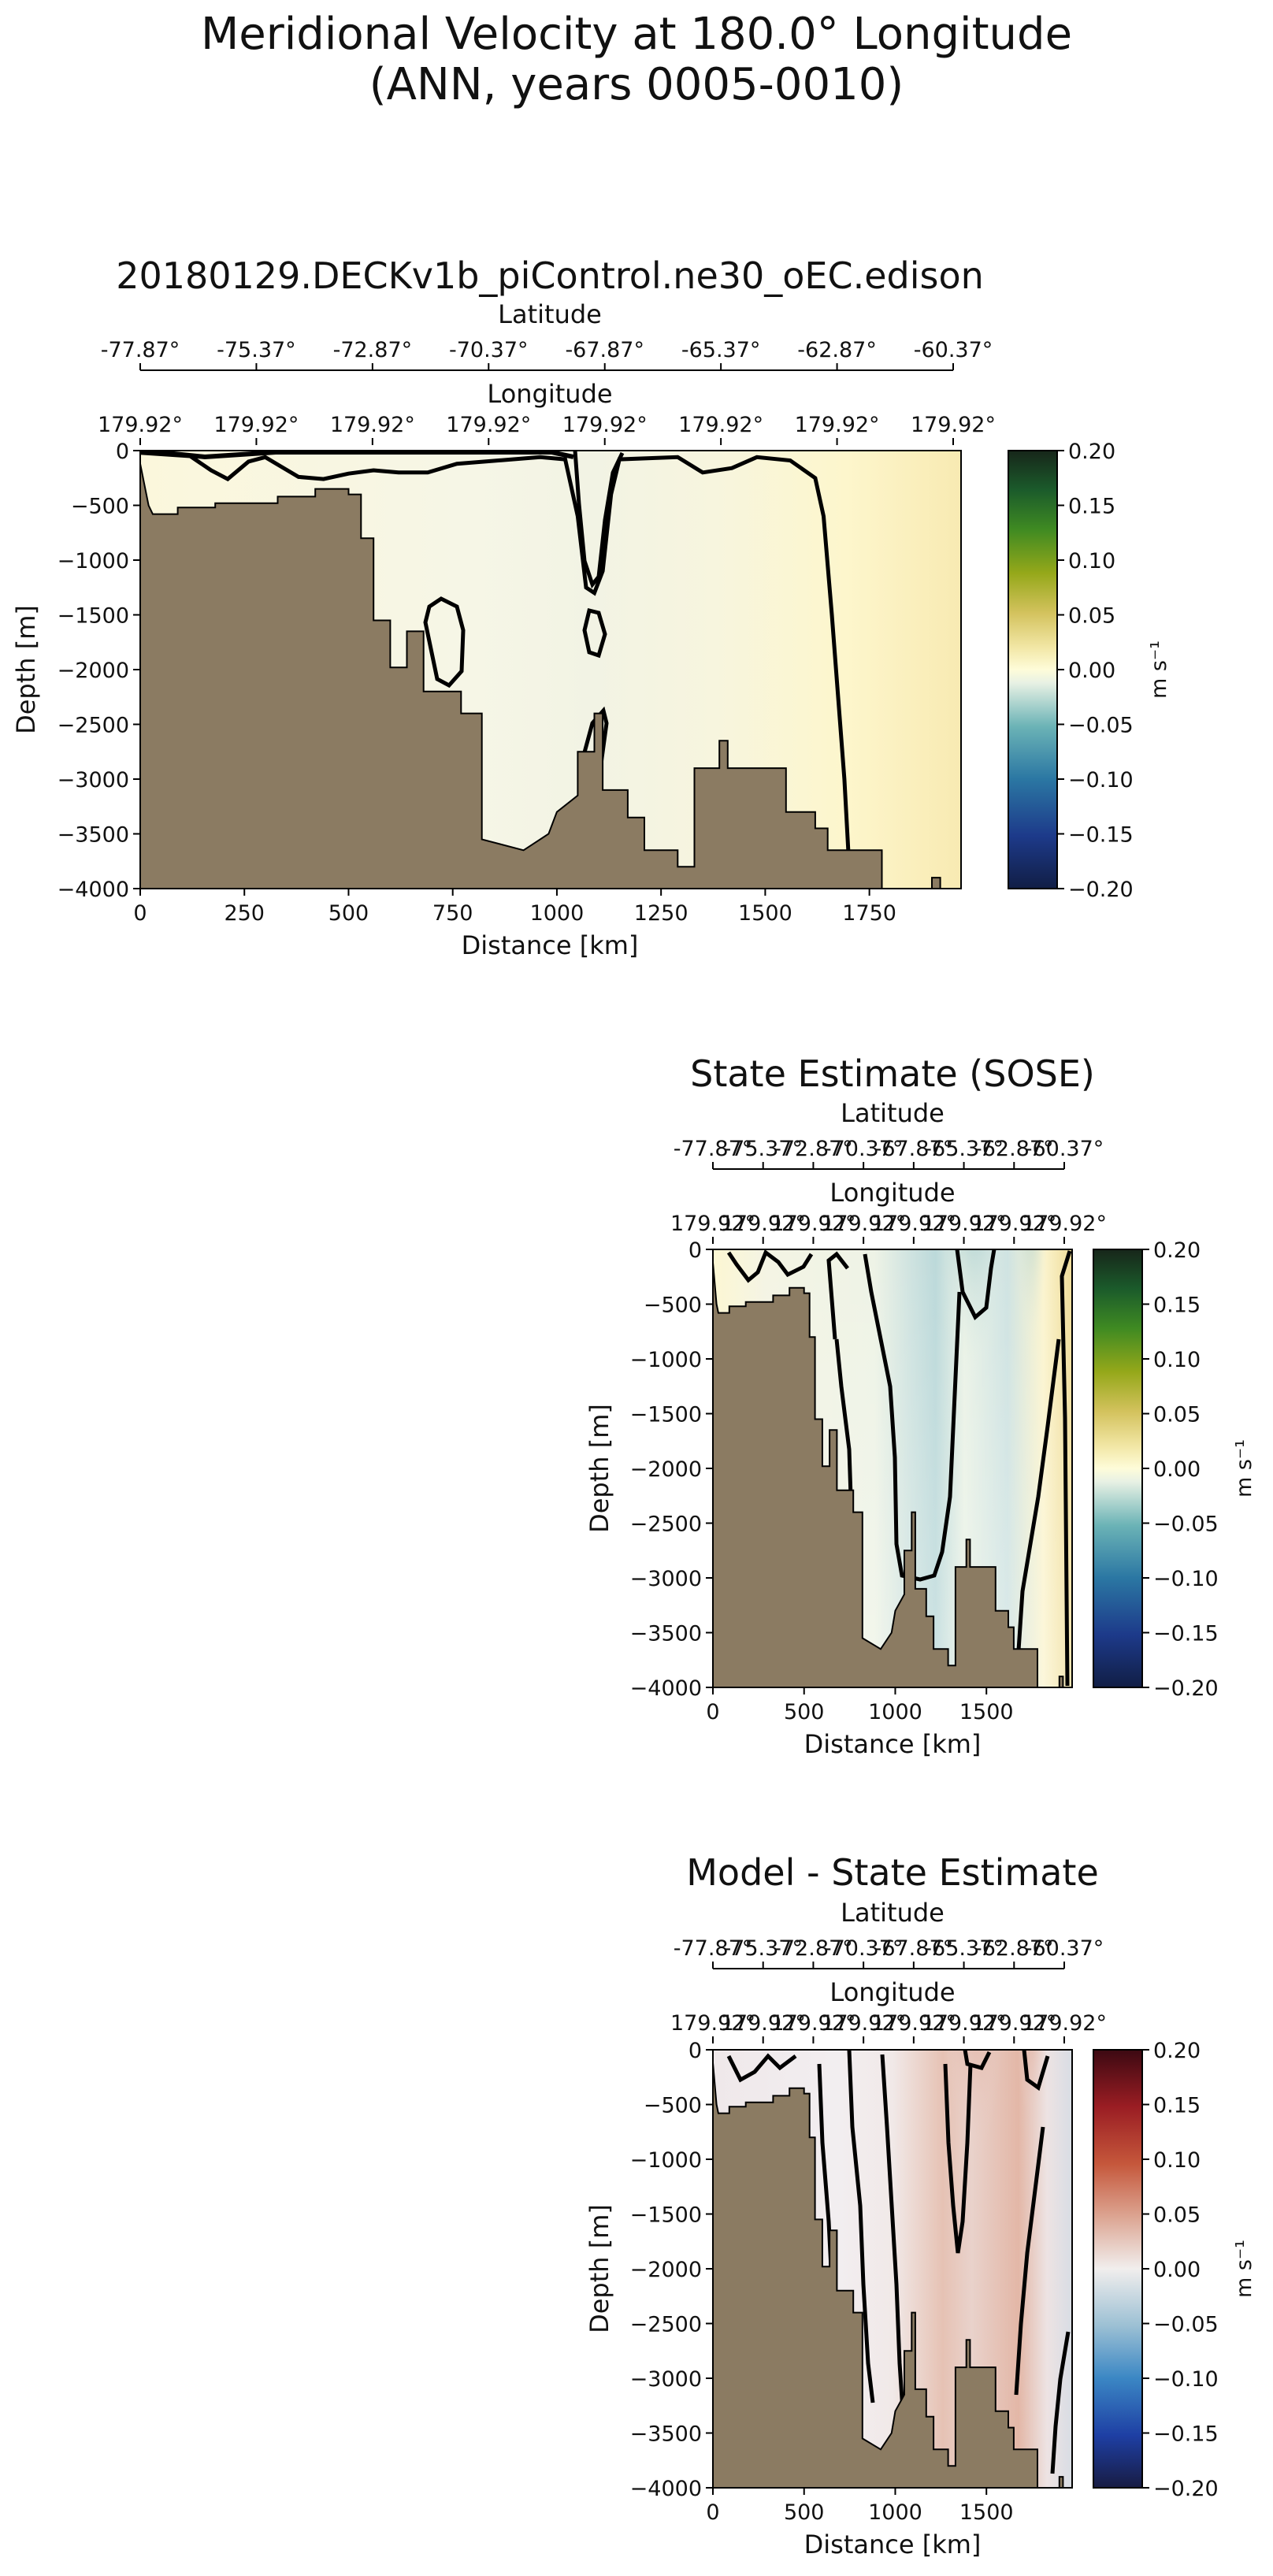 This screenshot has width=1273, height=2576. I want to click on latitude-axis-label: Latitude, so click(893, 1913).